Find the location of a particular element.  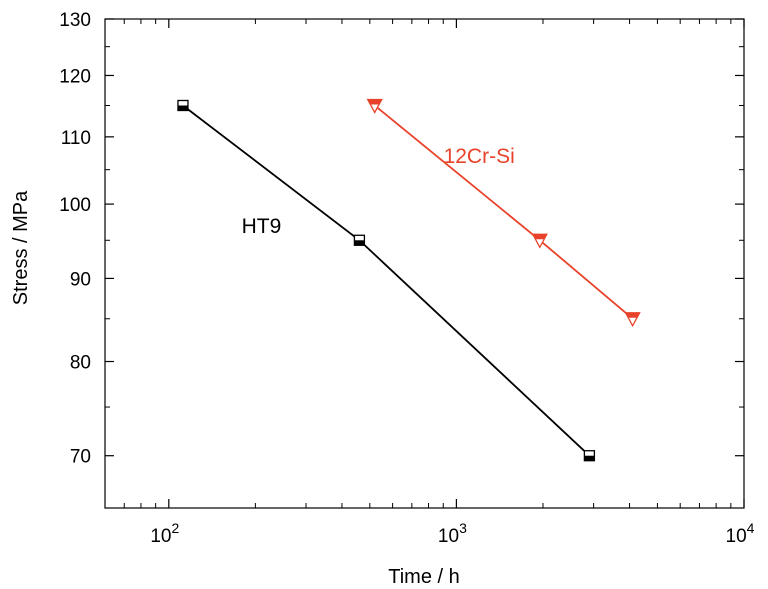

x-axis-label: Time / h is located at coordinates (424, 577).